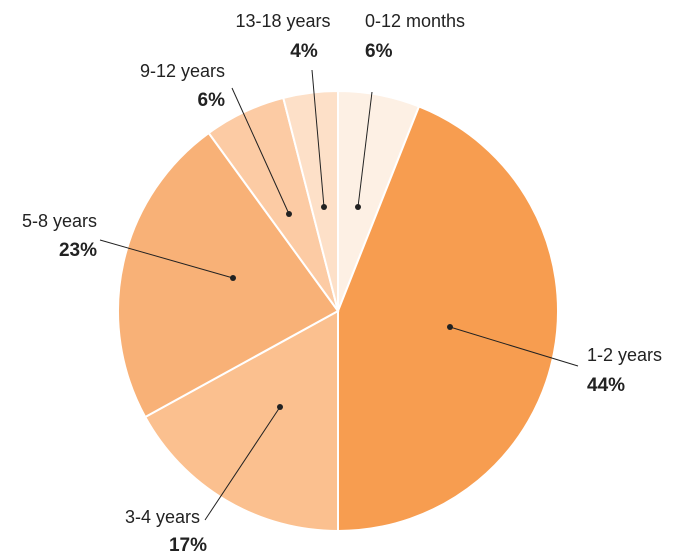  What do you see at coordinates (188, 543) in the screenshot?
I see `slice-value-label: 17%` at bounding box center [188, 543].